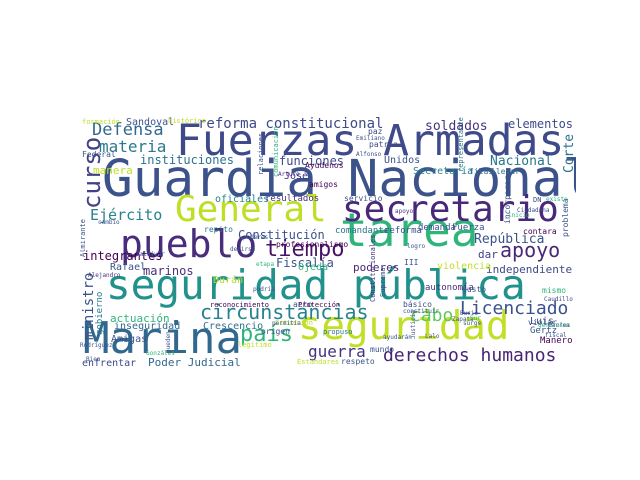 Image resolution: width=640 pixels, height=480 pixels. Describe the element at coordinates (537, 200) in the screenshot. I see `word: DN` at that location.